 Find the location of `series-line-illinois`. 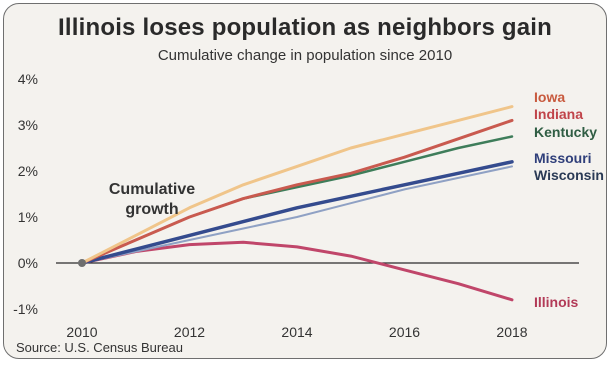

series-line-illinois is located at coordinates (297, 271).